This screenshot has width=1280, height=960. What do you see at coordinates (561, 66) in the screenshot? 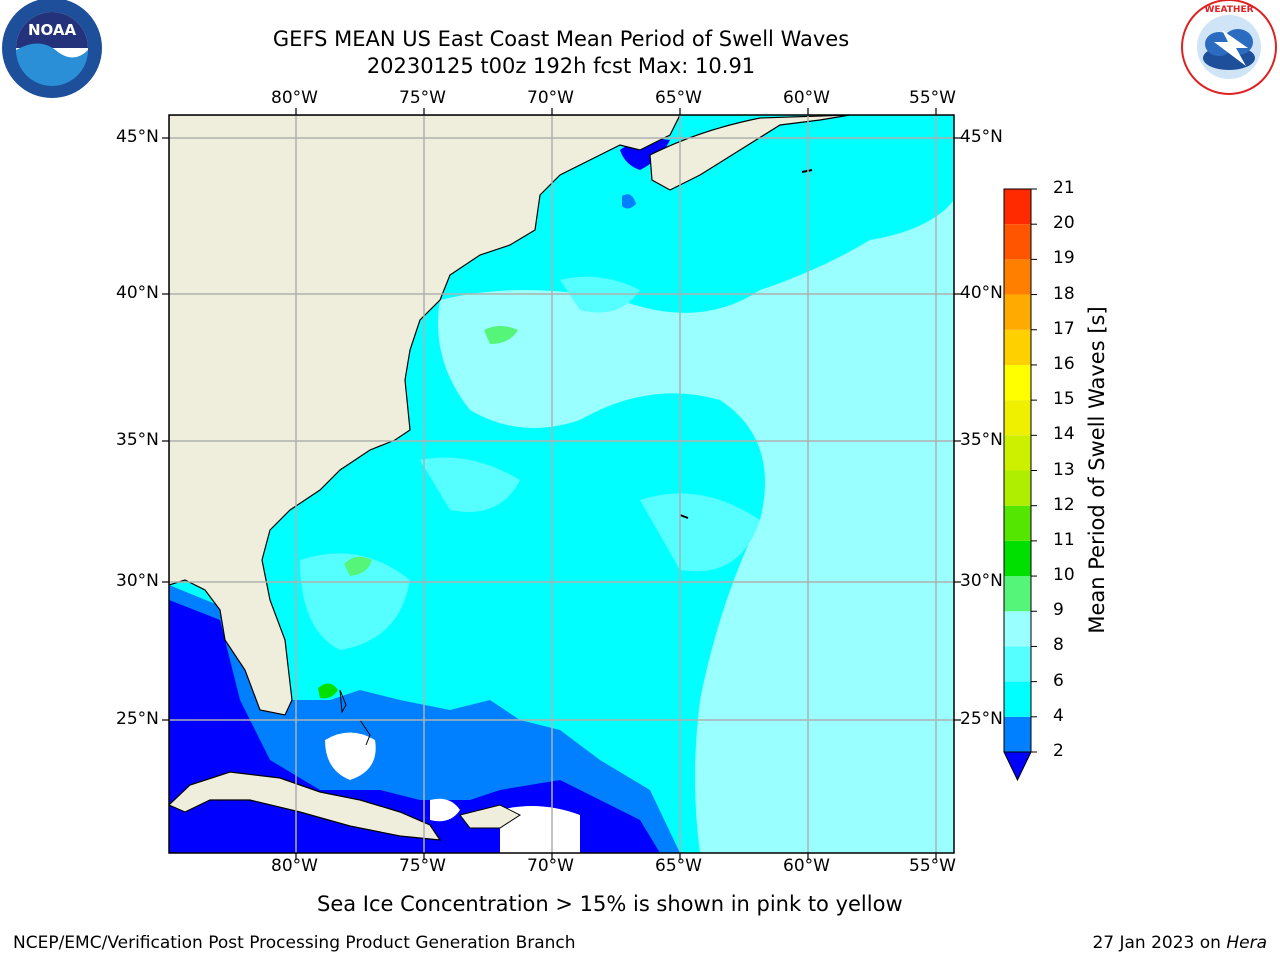
I see `map-subtitle: 20230125 t00z 192h fcst Max: 10.91` at bounding box center [561, 66].